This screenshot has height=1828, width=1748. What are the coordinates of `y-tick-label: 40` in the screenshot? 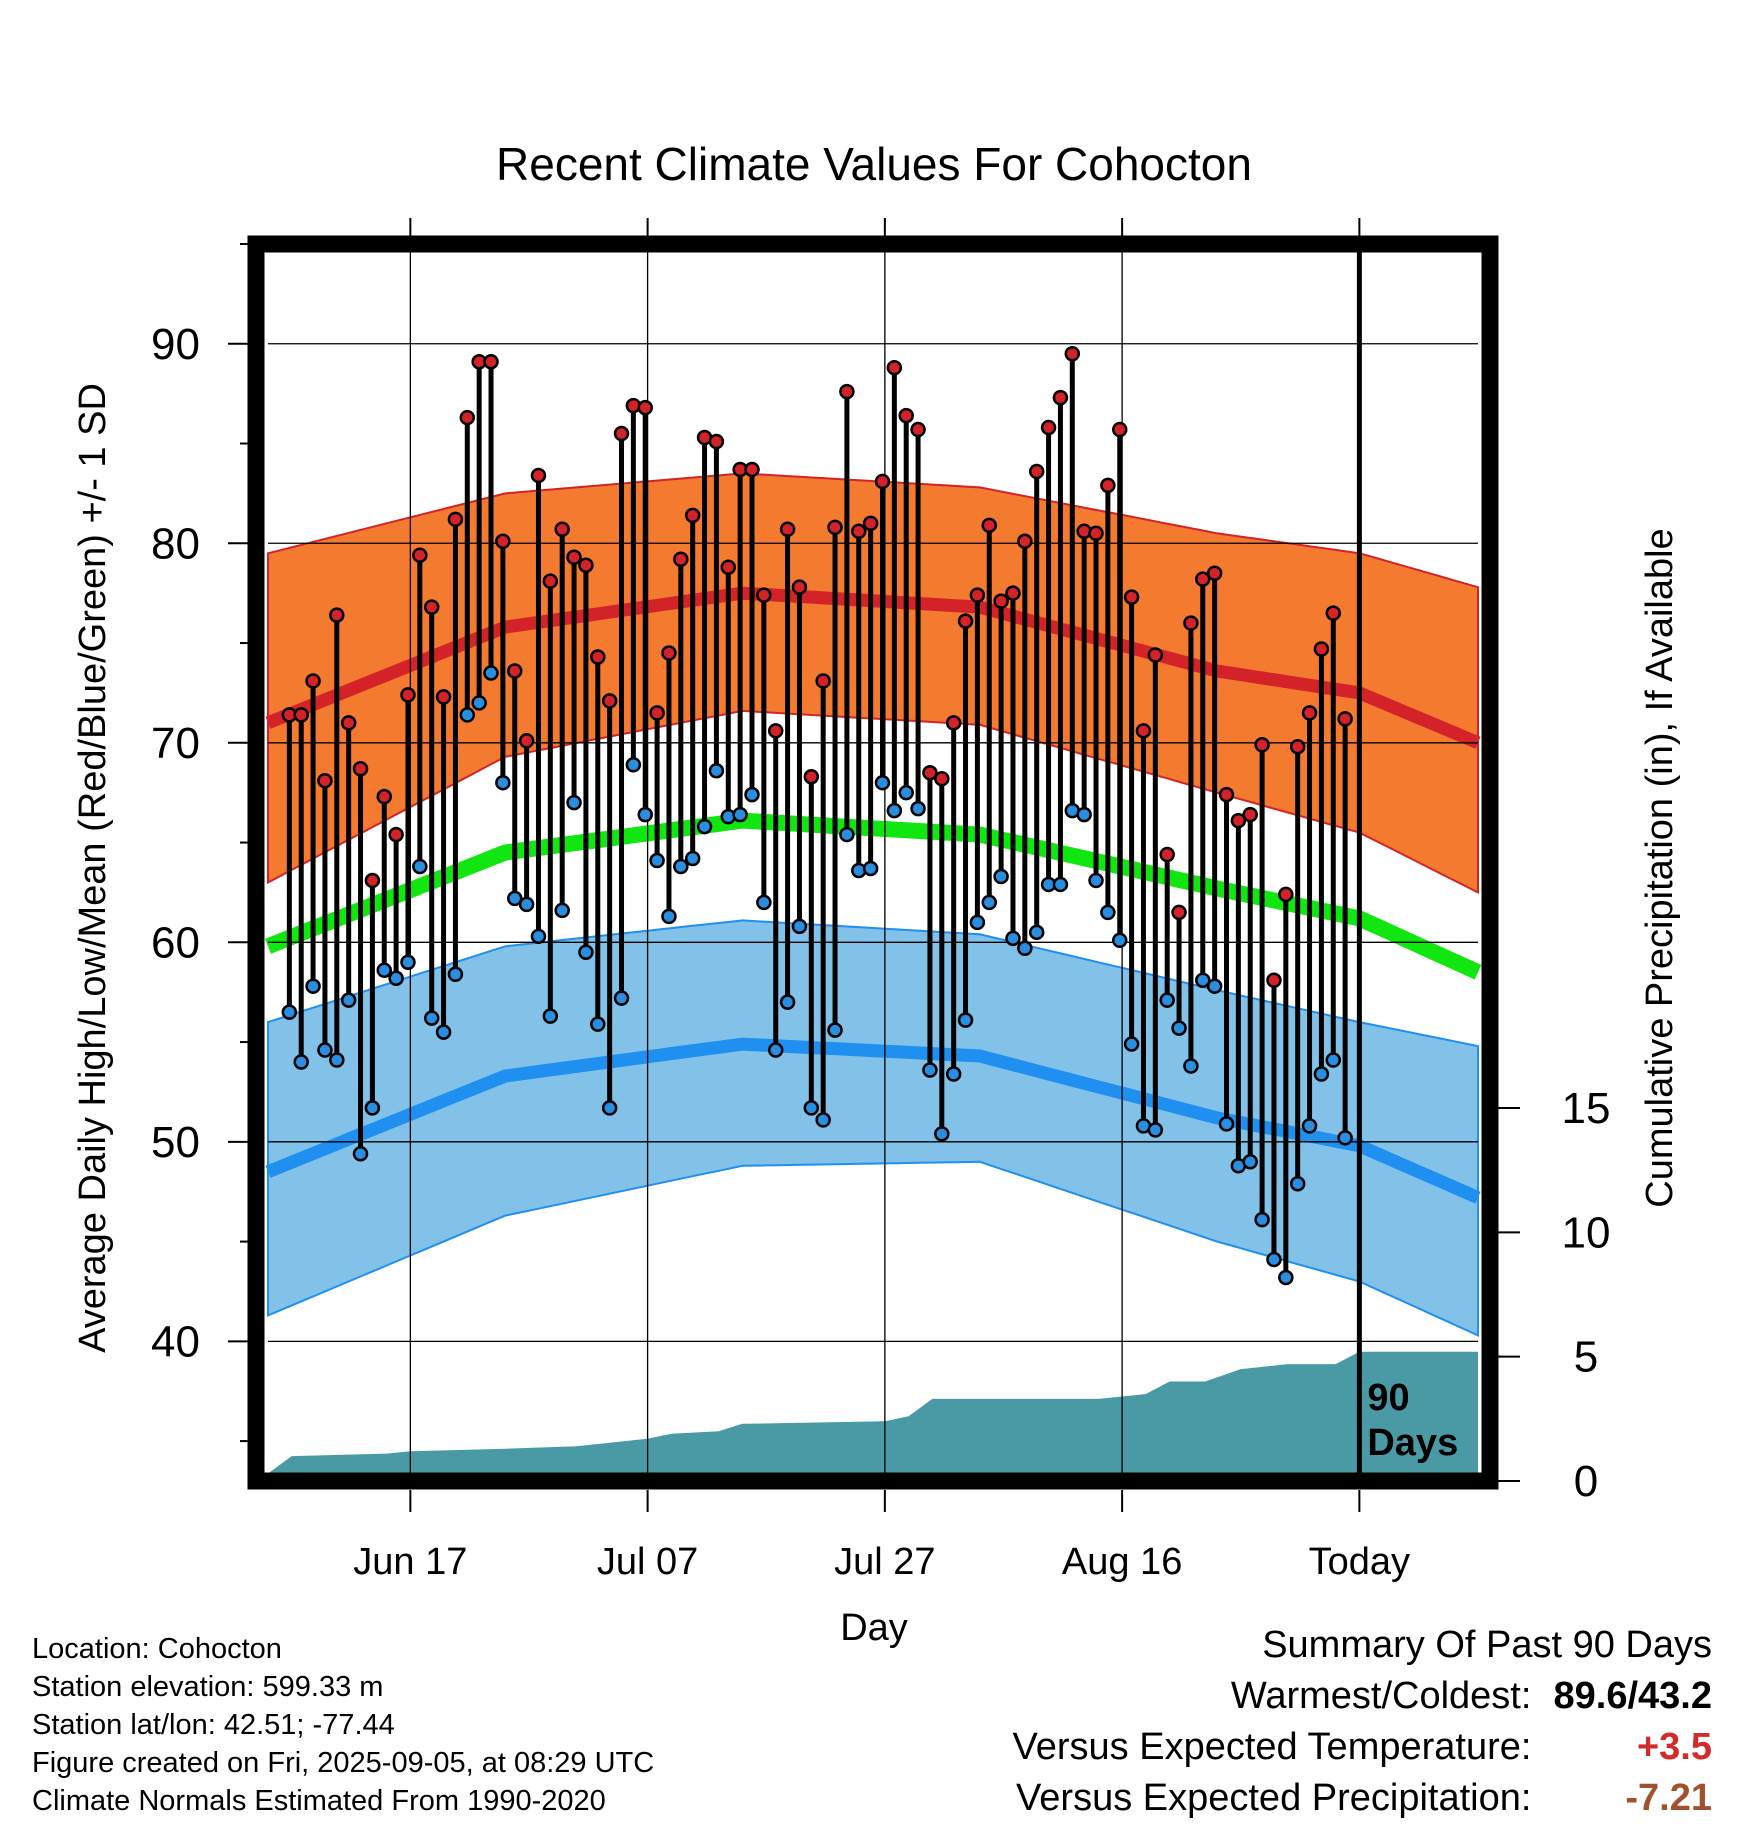 It's located at (175, 1341).